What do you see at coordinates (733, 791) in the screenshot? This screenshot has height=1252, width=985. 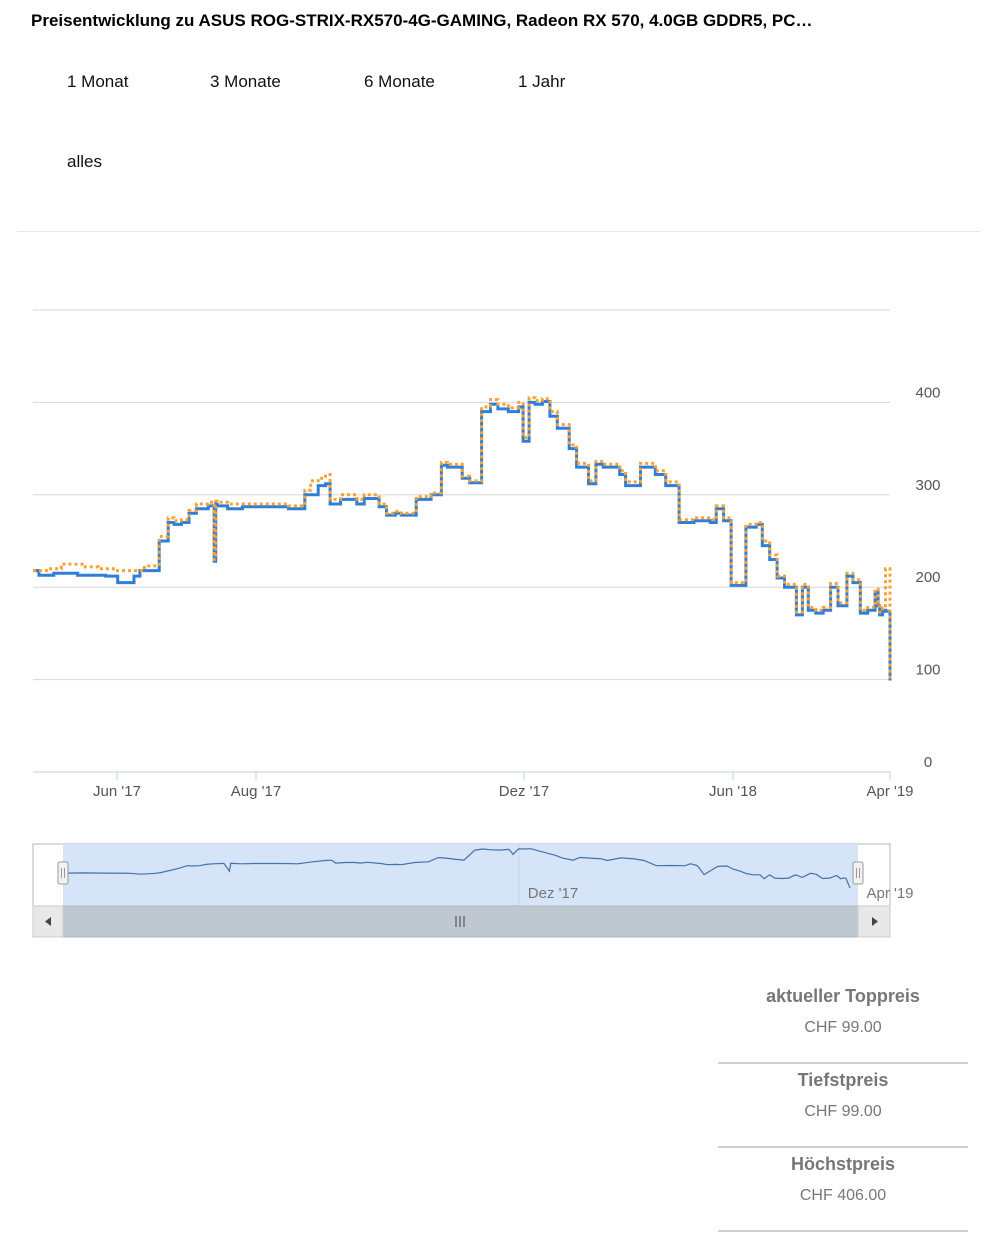 I see `x-tick-label: Jun '18` at bounding box center [733, 791].